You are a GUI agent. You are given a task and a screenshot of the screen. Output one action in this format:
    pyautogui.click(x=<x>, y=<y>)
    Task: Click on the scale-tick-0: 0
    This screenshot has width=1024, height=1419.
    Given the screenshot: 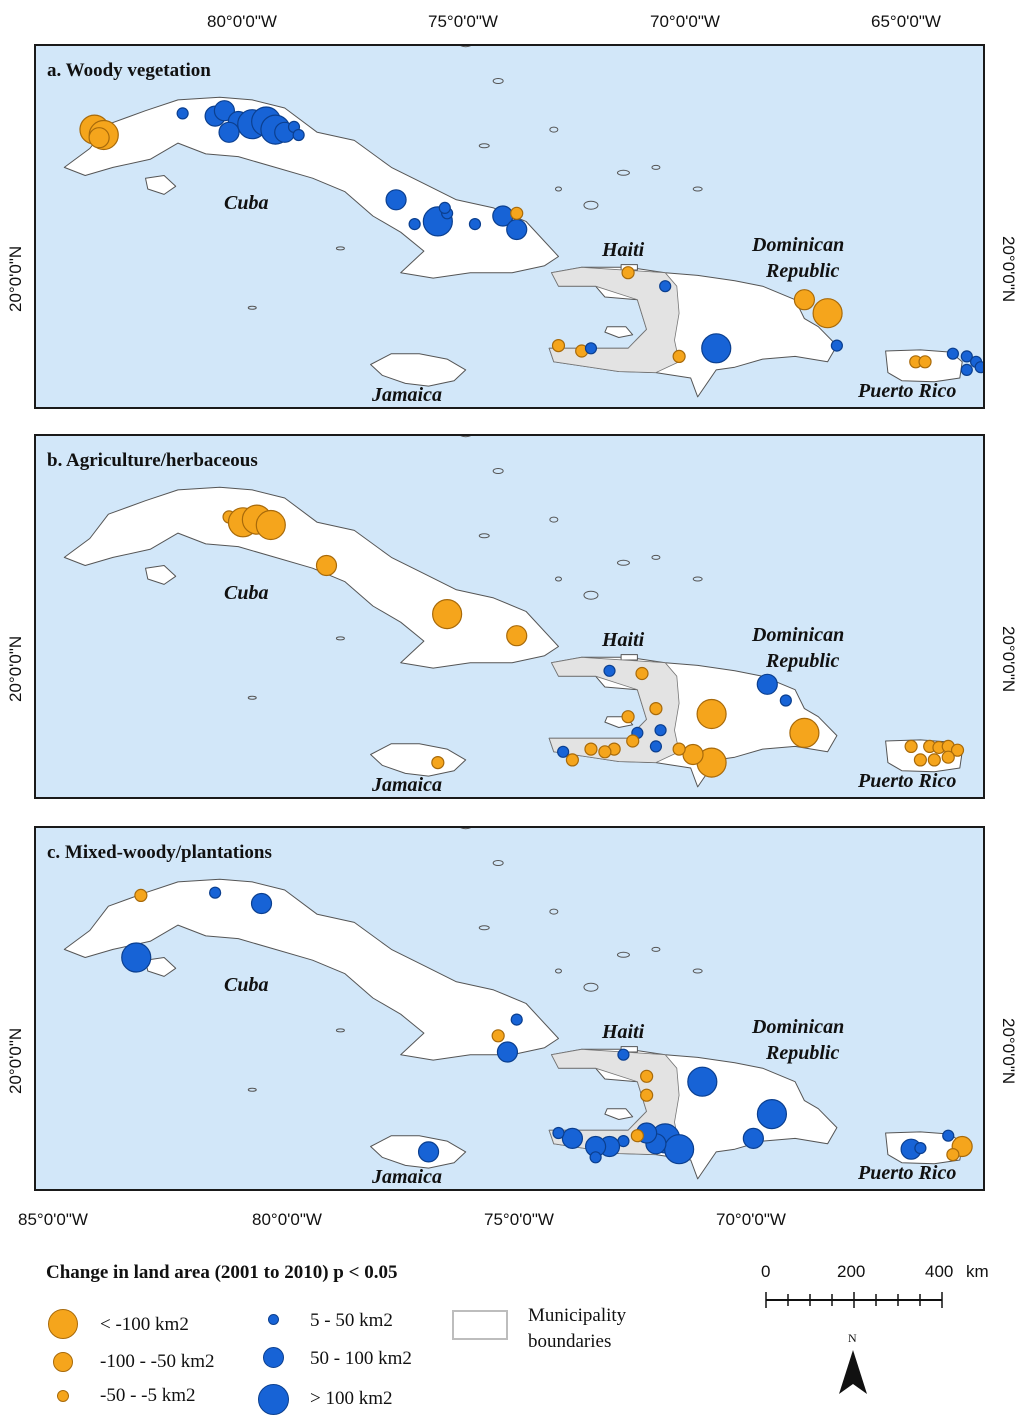 What is the action you would take?
    pyautogui.click(x=766, y=1271)
    